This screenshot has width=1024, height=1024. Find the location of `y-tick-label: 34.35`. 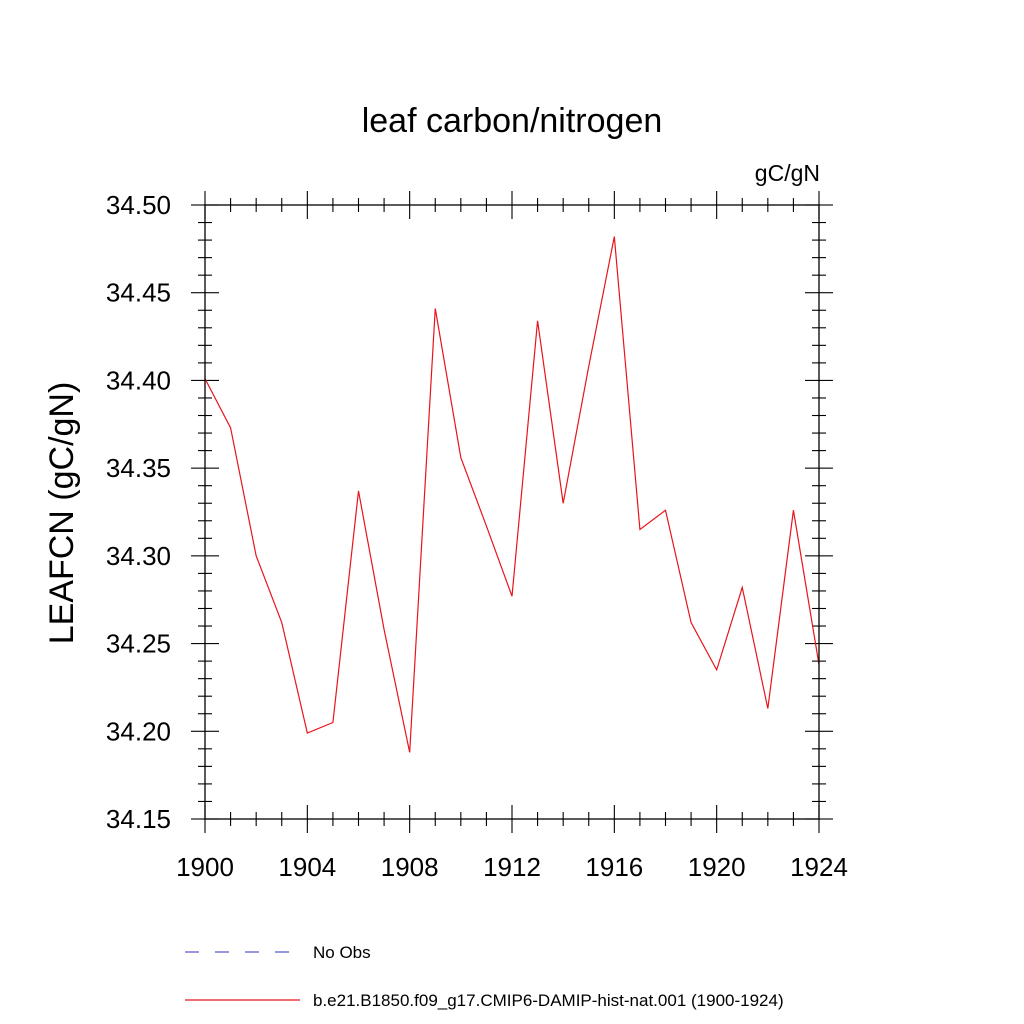

y-tick-label: 34.35 is located at coordinates (138, 468).